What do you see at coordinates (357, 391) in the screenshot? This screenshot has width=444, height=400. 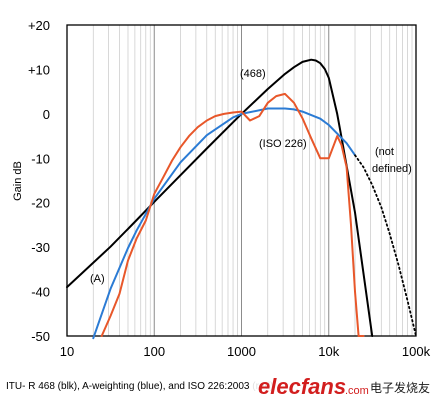 I see `watermark-domain: .com` at bounding box center [357, 391].